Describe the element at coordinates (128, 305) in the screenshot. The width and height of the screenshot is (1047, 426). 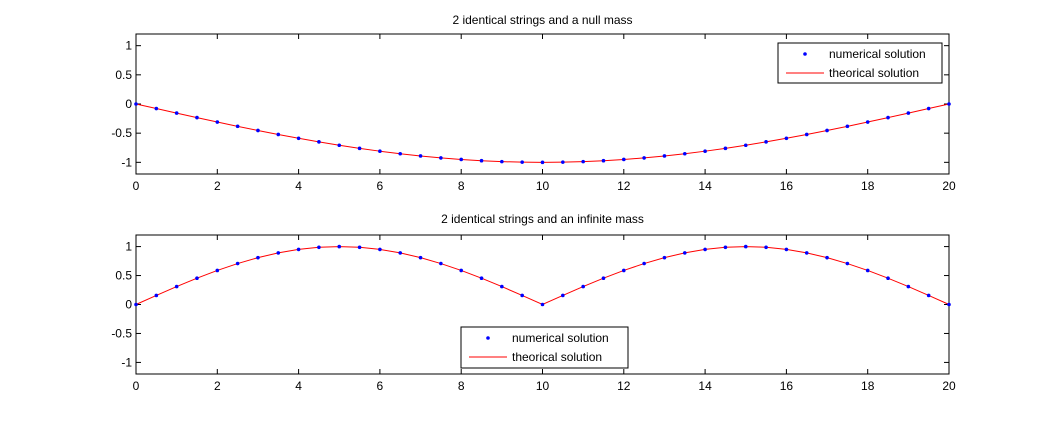
I see `y-tick-label: 0` at that location.